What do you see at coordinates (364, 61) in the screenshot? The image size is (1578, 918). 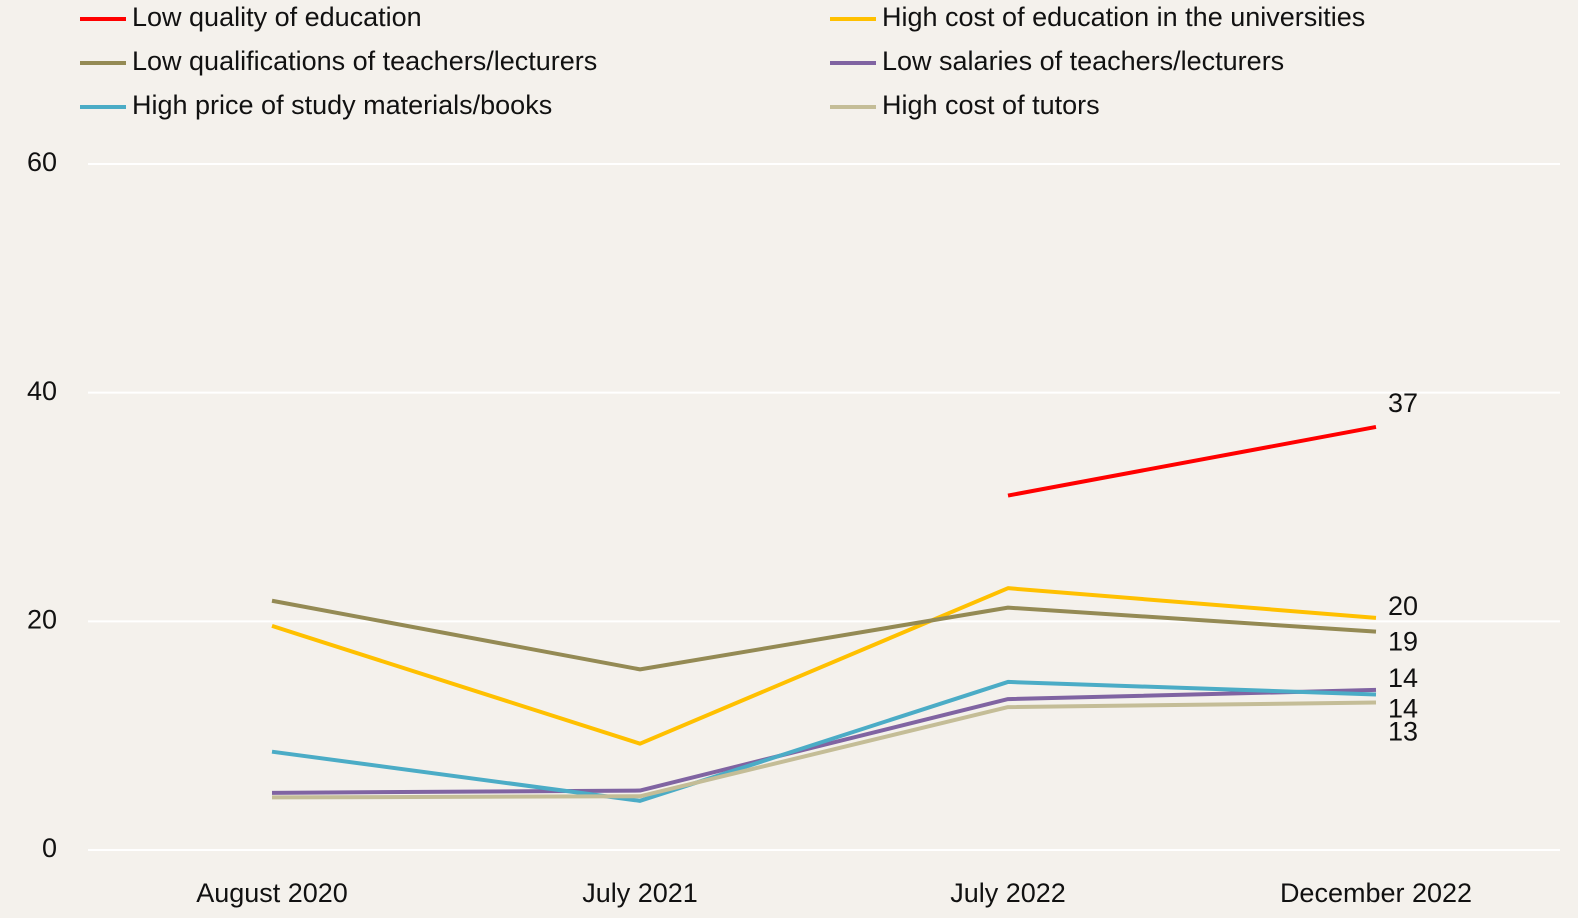 I see `legend-label: Low qualifications of teachers/lecturers` at bounding box center [364, 61].